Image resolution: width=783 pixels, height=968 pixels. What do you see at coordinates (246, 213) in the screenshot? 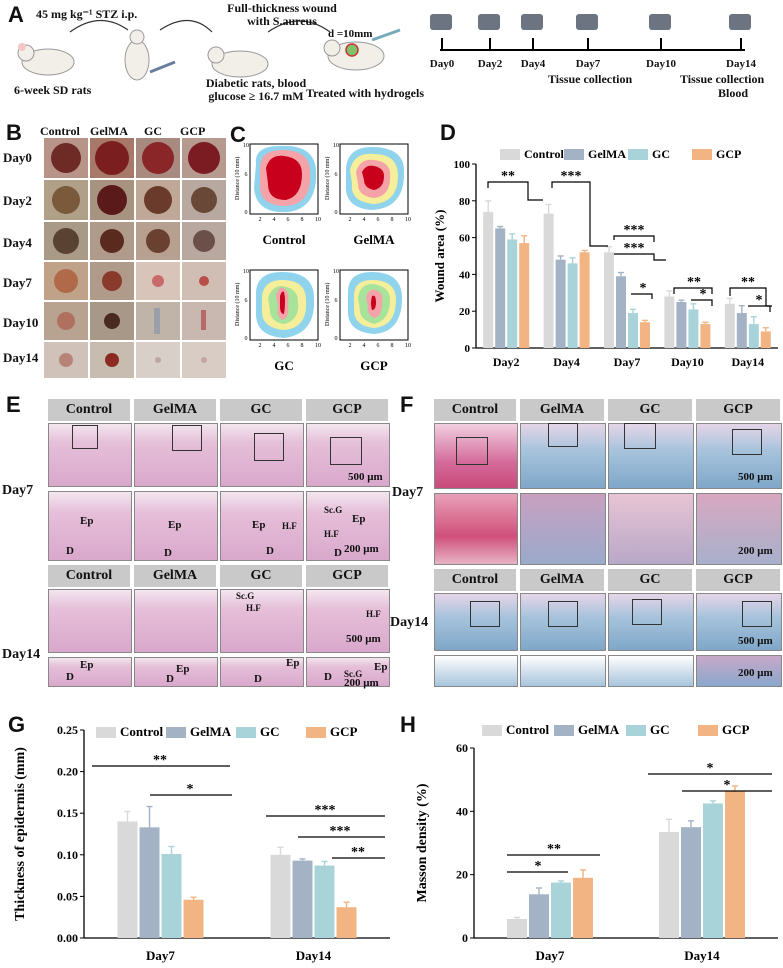
I see `svg-text: 0` at bounding box center [246, 213].